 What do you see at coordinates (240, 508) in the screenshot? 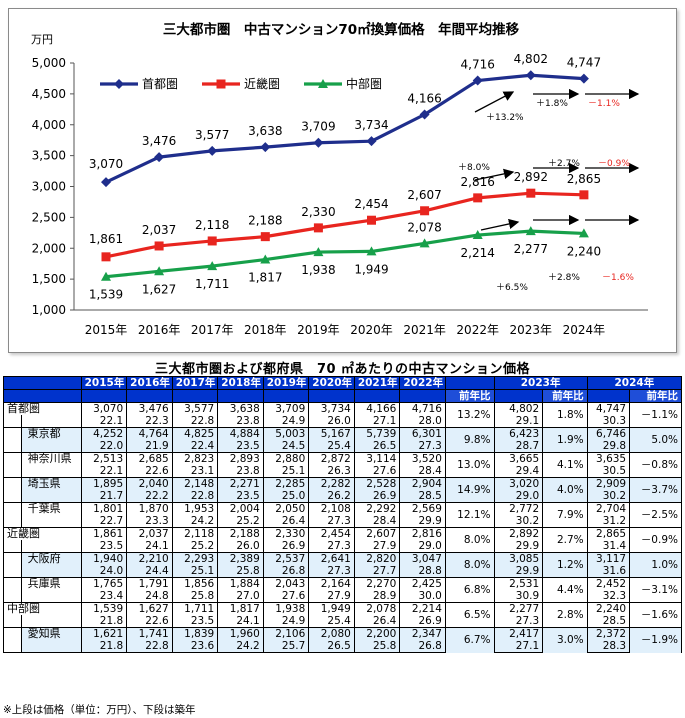
I see `price-cell: 2,004` at bounding box center [240, 508].